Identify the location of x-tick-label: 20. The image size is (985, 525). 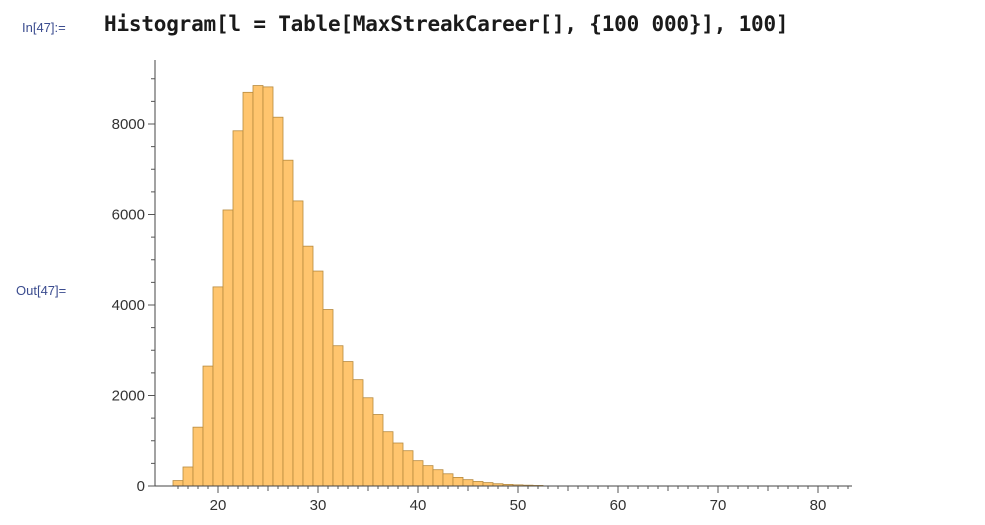
(218, 505).